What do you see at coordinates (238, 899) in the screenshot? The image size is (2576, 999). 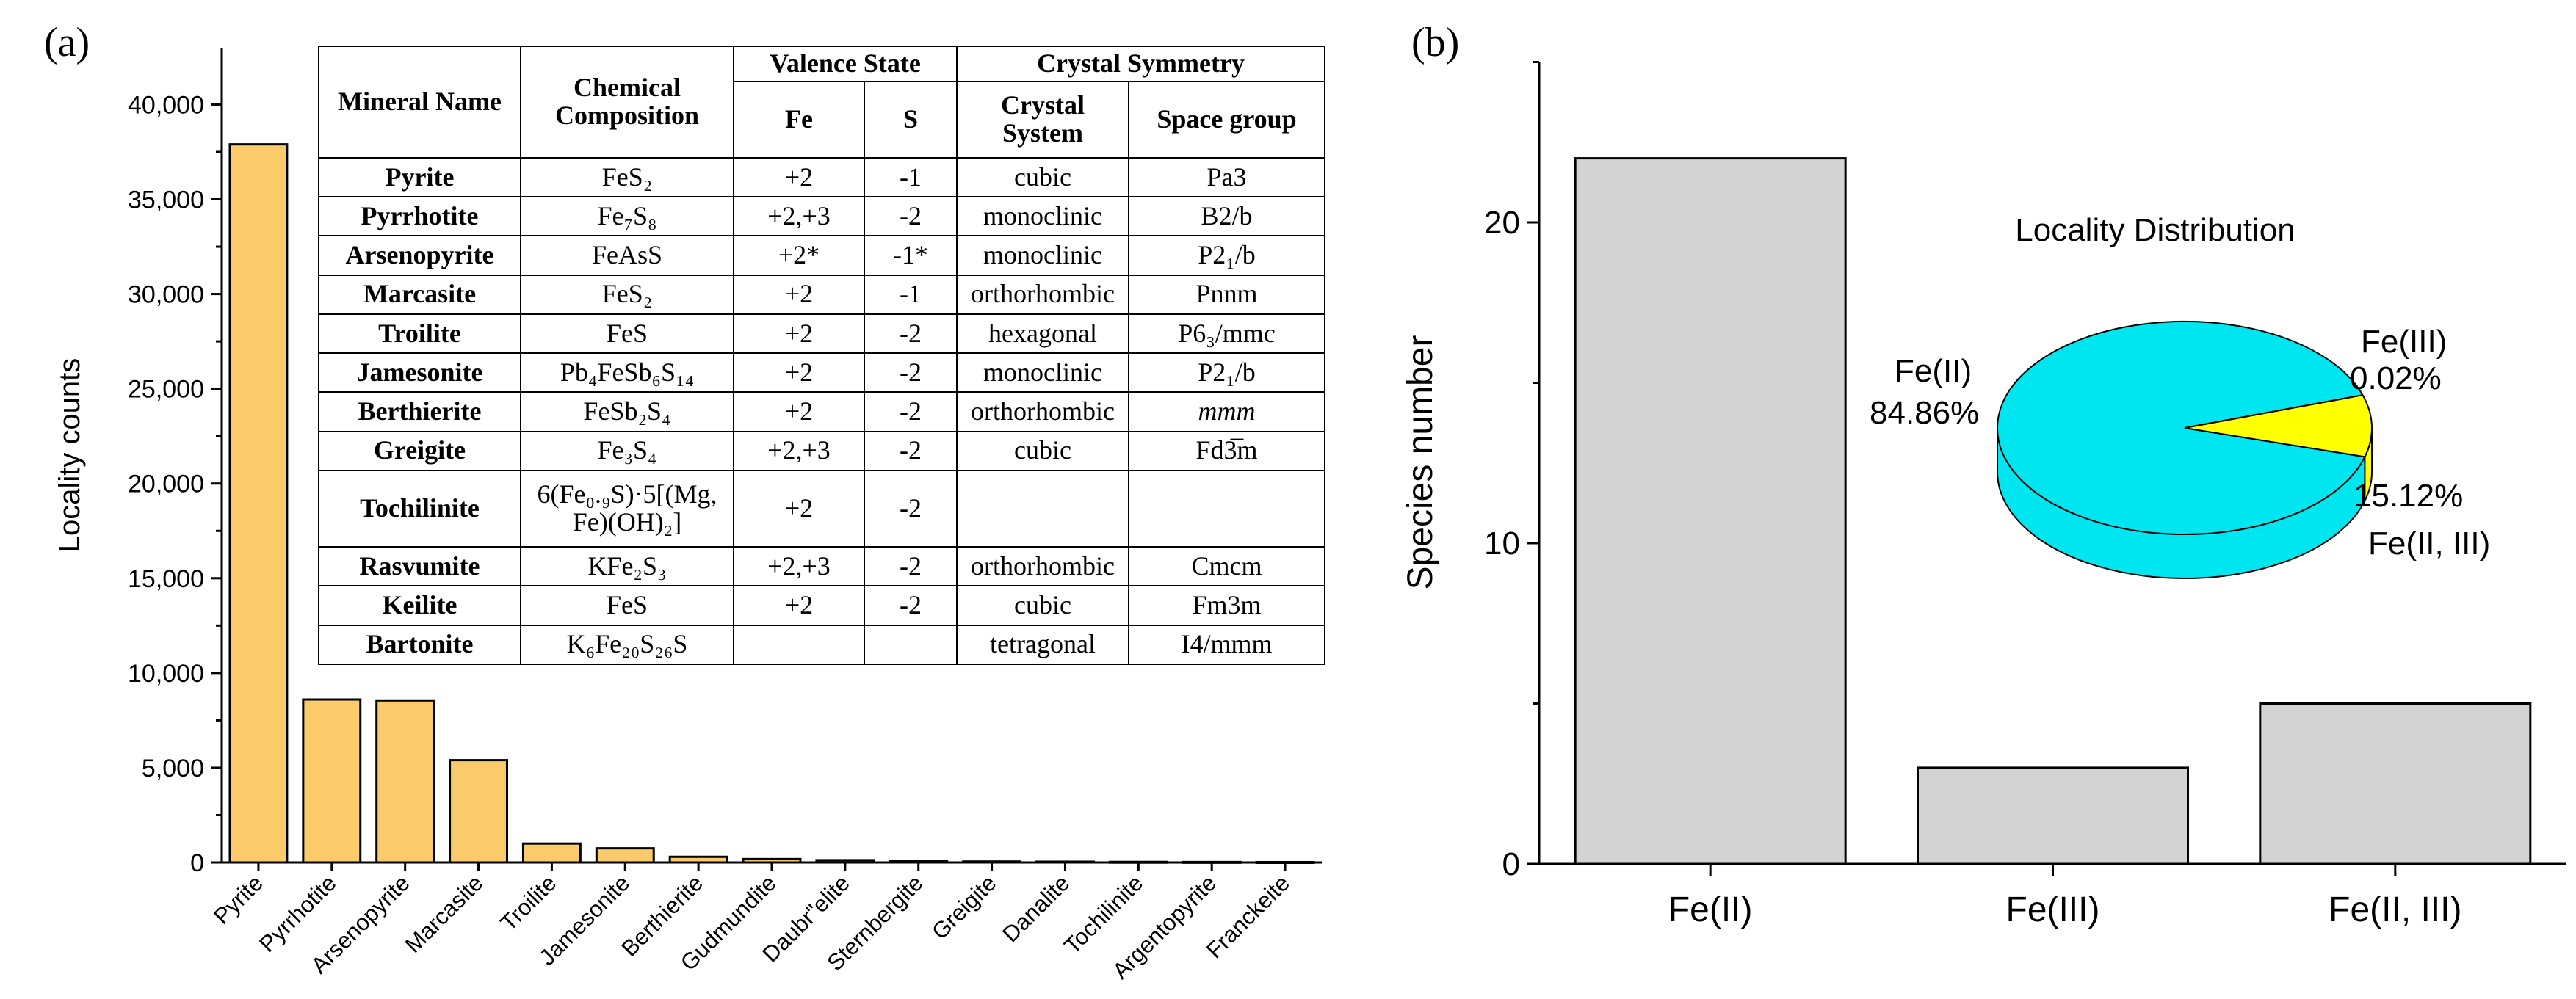 I see `x-tick-label: Pyrite` at bounding box center [238, 899].